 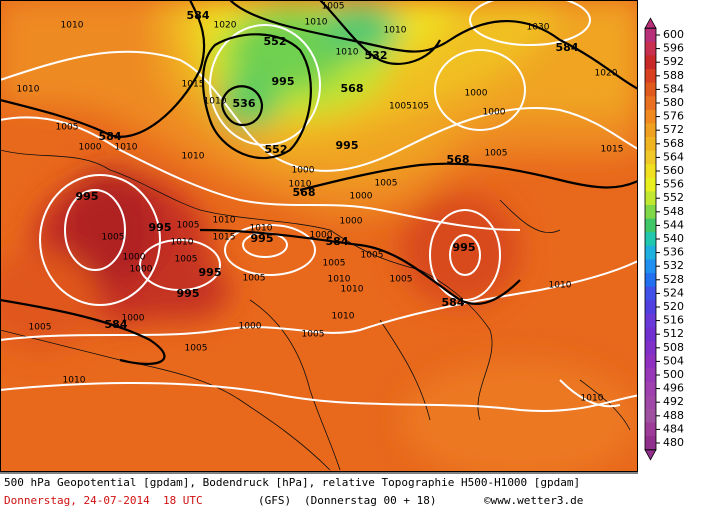 What do you see at coordinates (673, 347) in the screenshot?
I see `colorbar-label: 508` at bounding box center [673, 347].